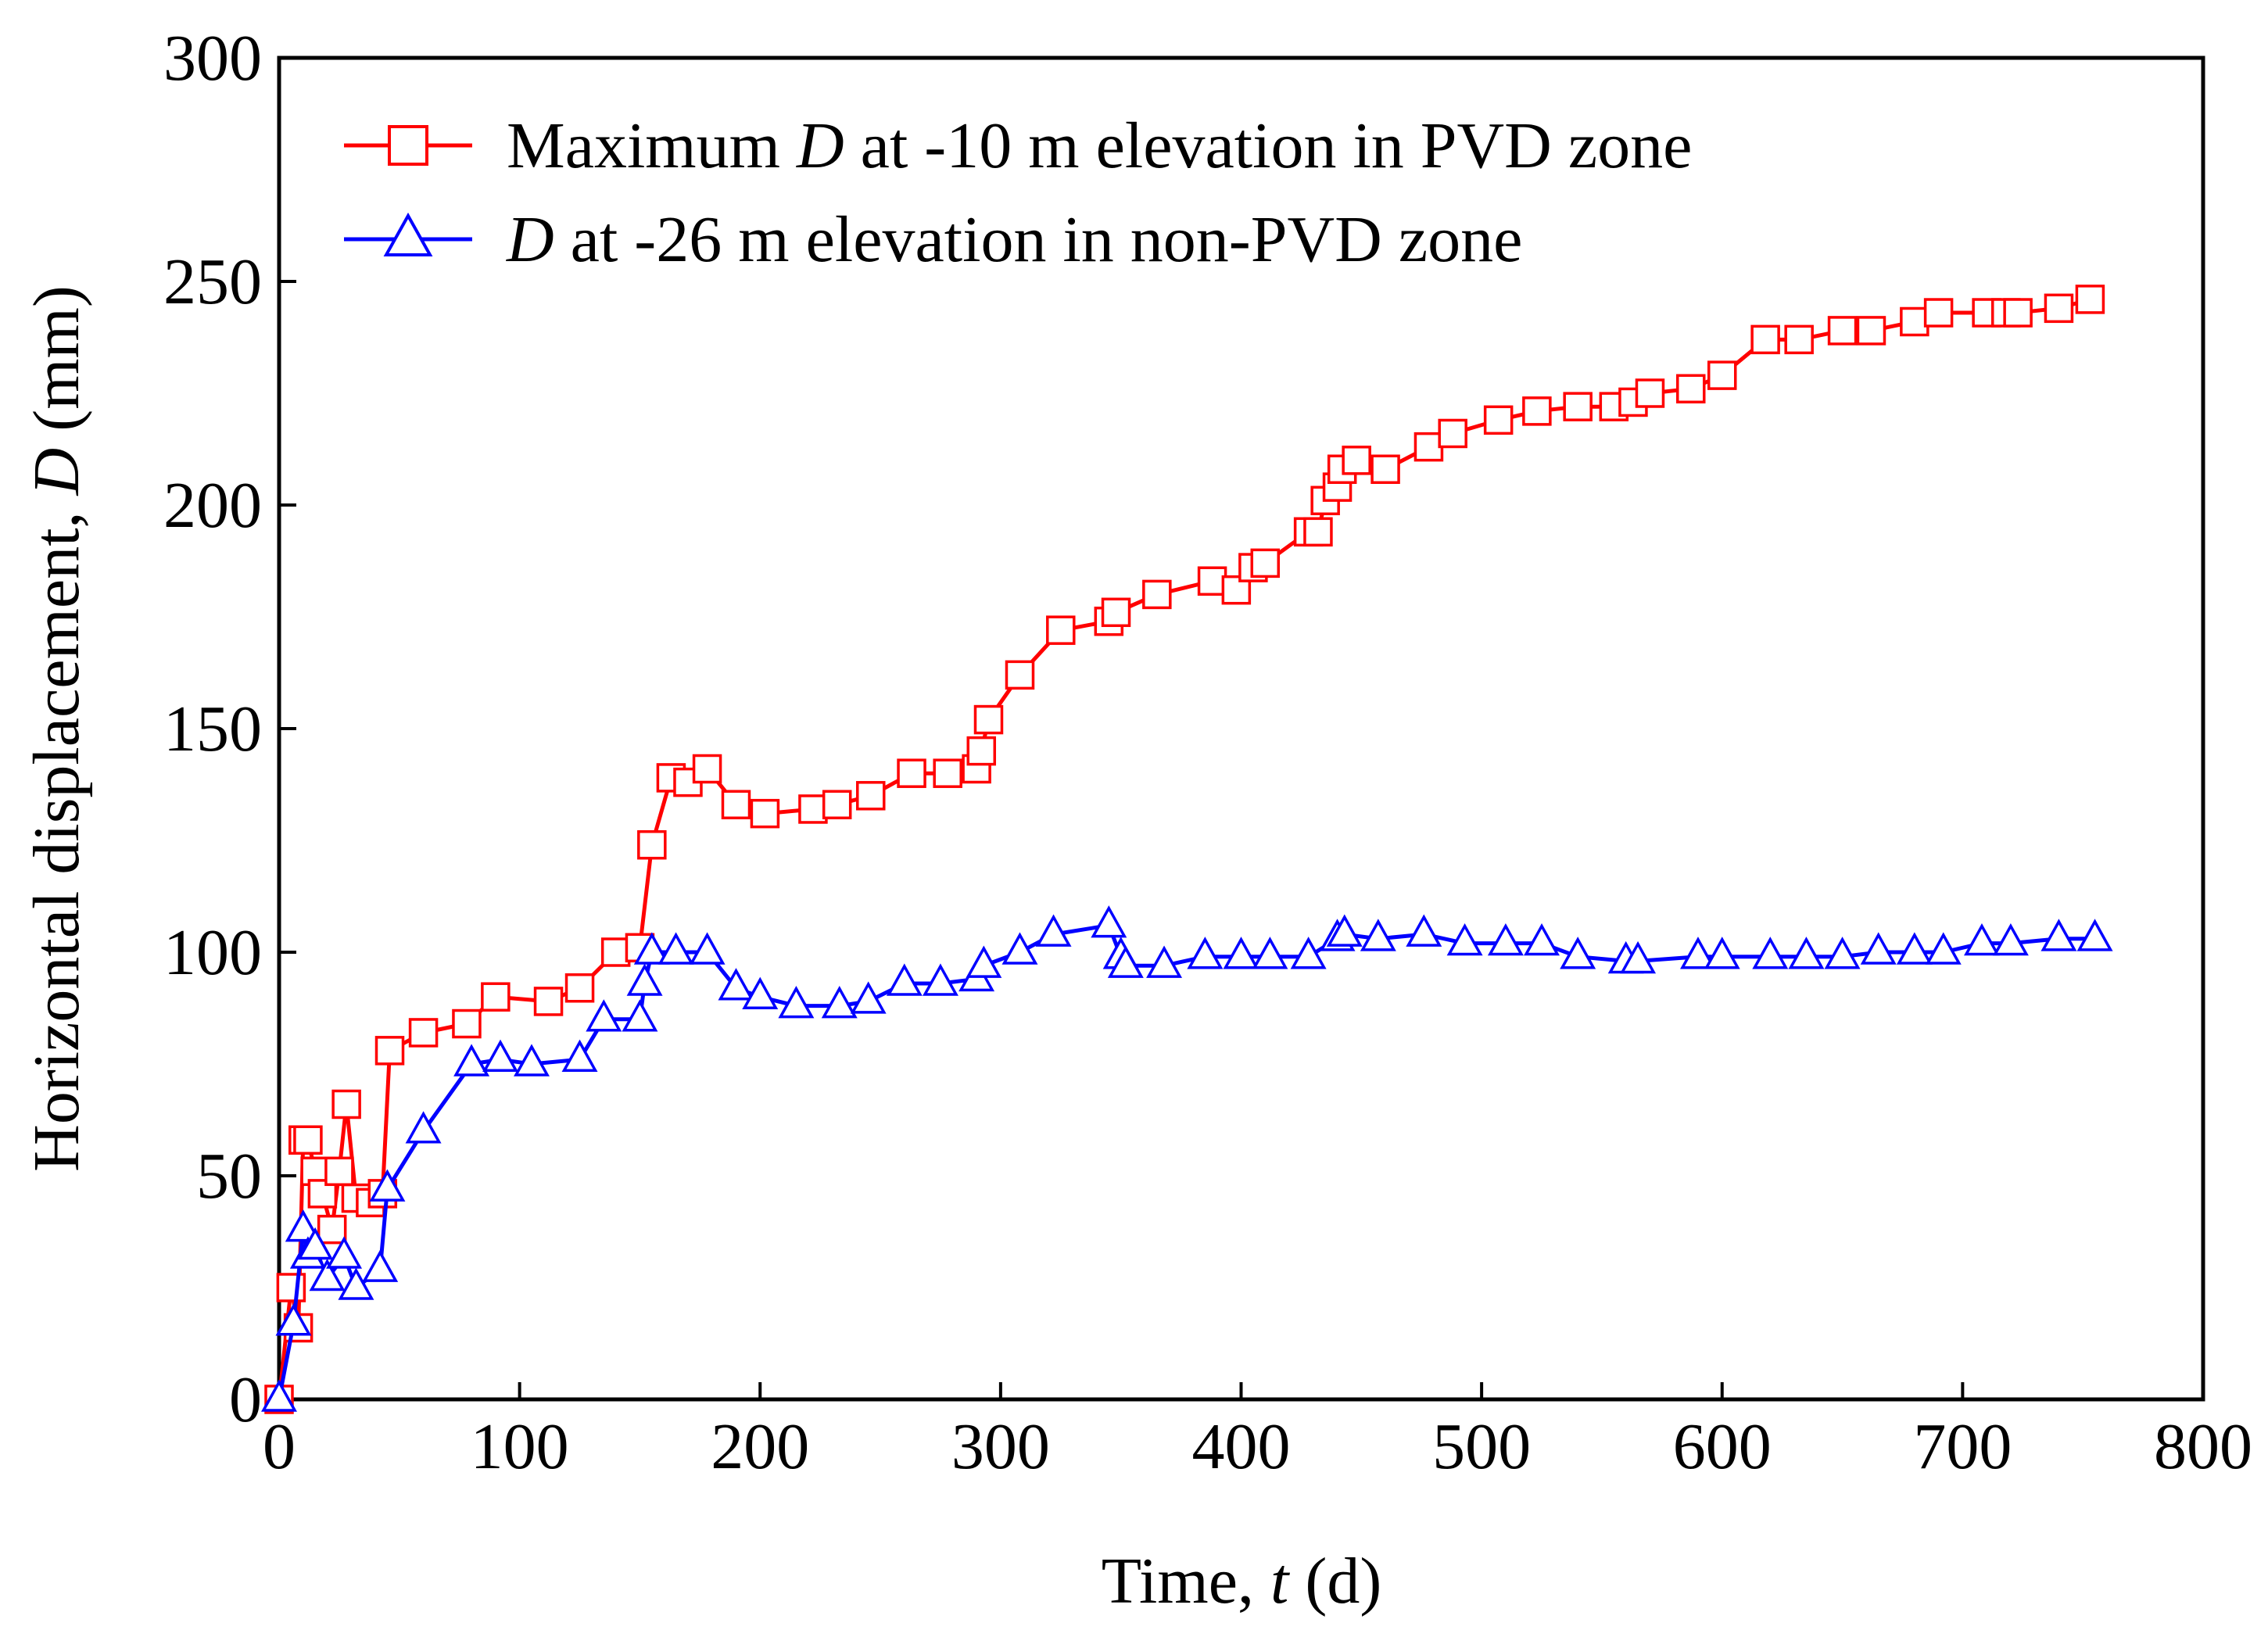  What do you see at coordinates (1242, 1581) in the screenshot?
I see `x-axis-title: Time, t (d)` at bounding box center [1242, 1581].